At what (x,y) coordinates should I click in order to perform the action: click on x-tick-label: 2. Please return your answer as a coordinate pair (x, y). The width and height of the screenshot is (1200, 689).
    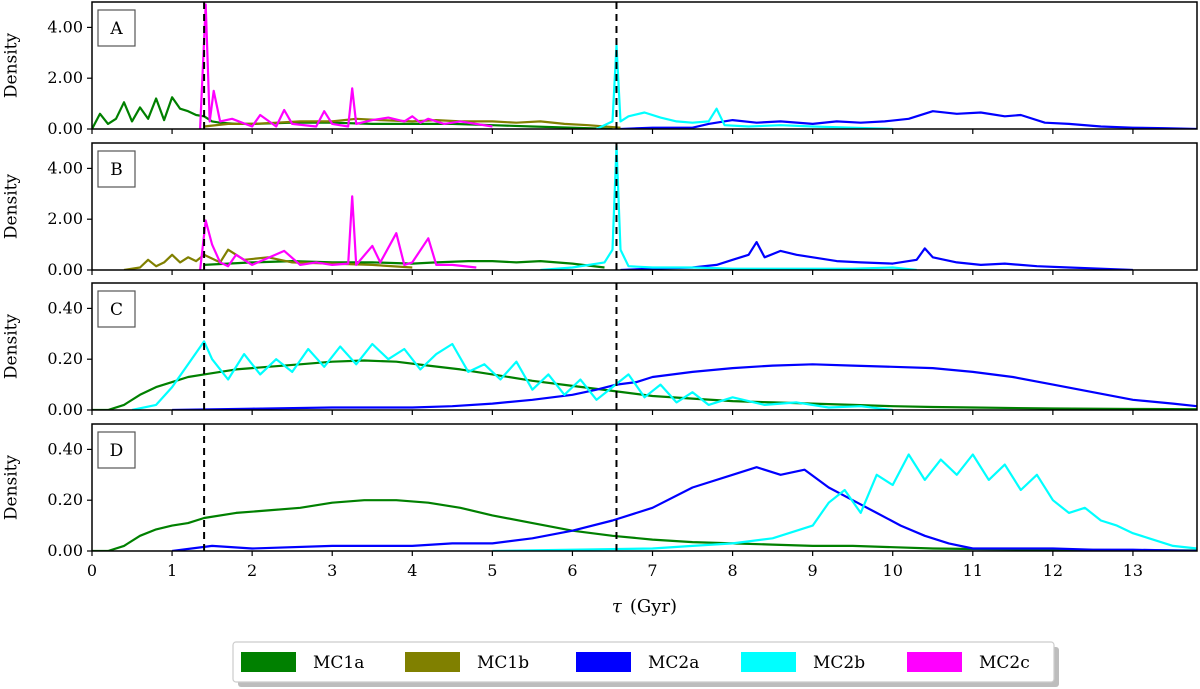
    Looking at the image, I should click on (252, 570).